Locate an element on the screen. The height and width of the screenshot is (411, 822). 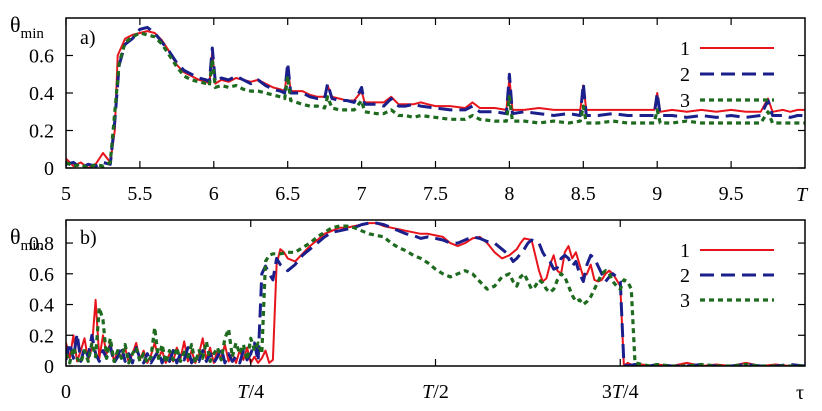
panel-a-ylabel-main: θ is located at coordinates (15, 24).